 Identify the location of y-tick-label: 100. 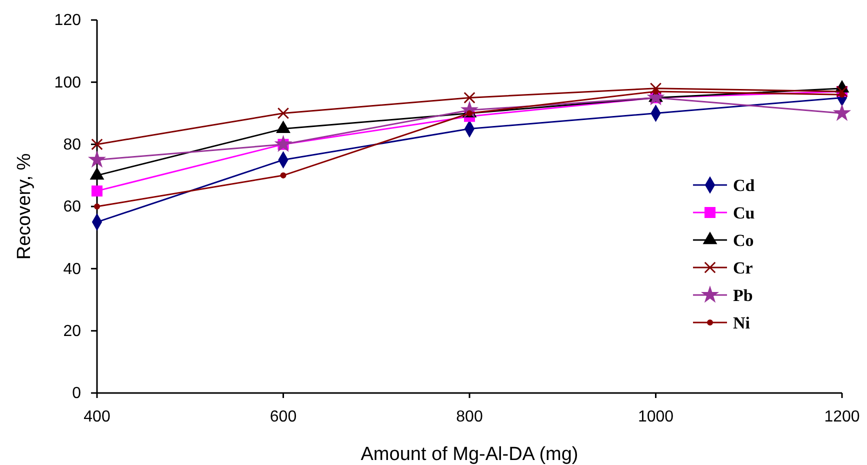
(68, 83).